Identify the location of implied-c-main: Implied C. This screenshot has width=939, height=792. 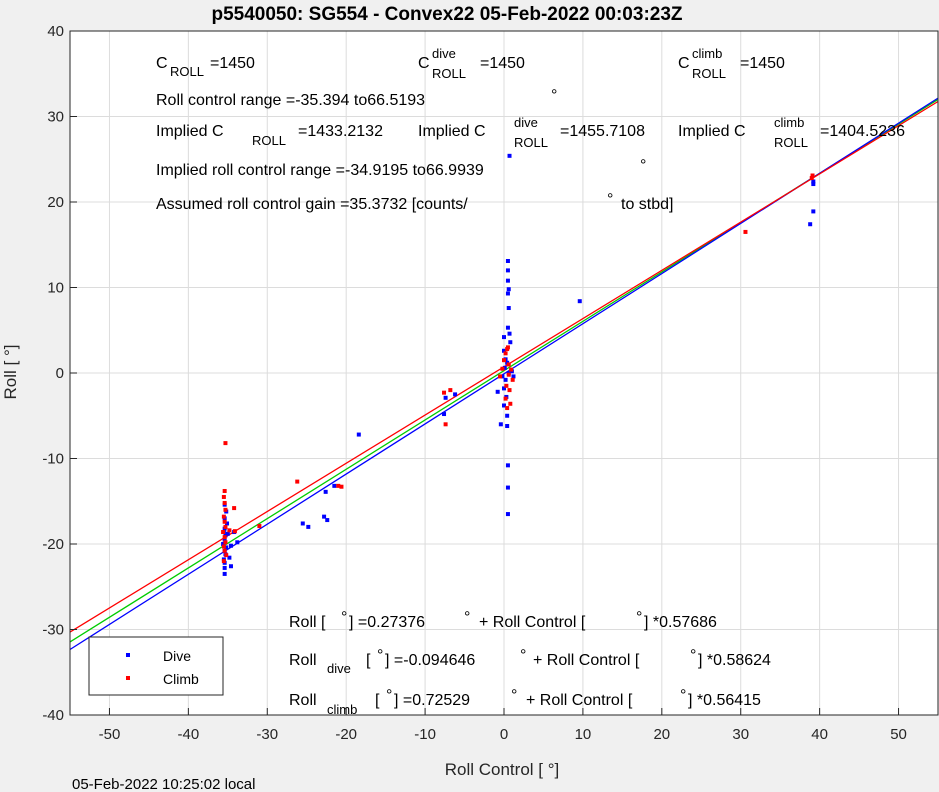
(190, 131).